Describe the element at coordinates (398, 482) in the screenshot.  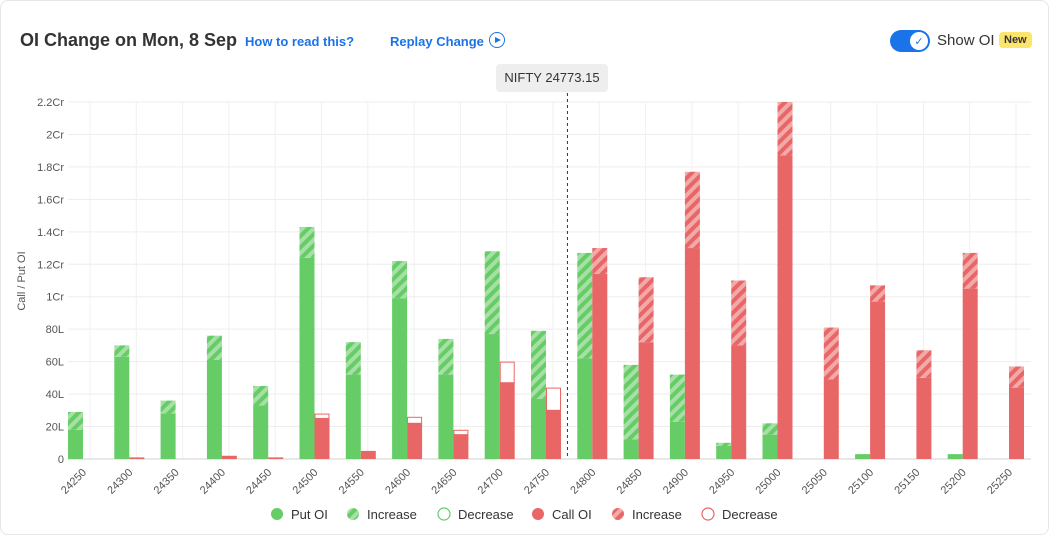
I see `x-tick-label: 24600` at that location.